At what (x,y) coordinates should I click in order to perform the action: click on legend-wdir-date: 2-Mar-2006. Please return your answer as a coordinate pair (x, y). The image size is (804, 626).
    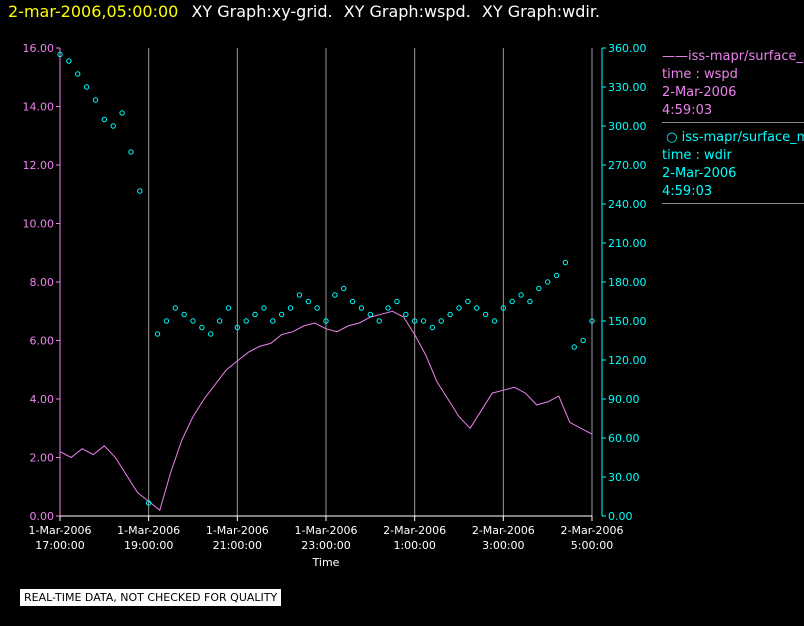
    Looking at the image, I should click on (699, 173).